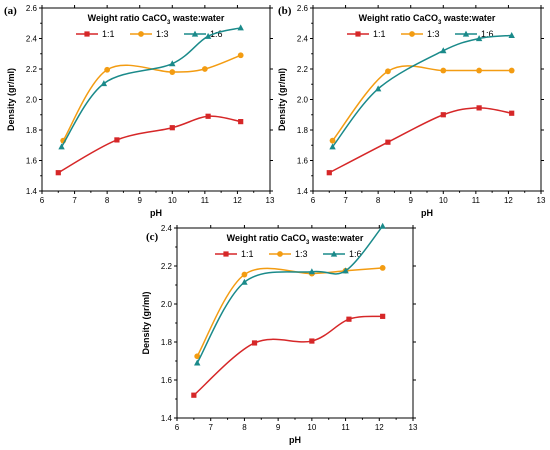  Describe the element at coordinates (303, 161) in the screenshot. I see `y-tick-label: 1.6` at that location.